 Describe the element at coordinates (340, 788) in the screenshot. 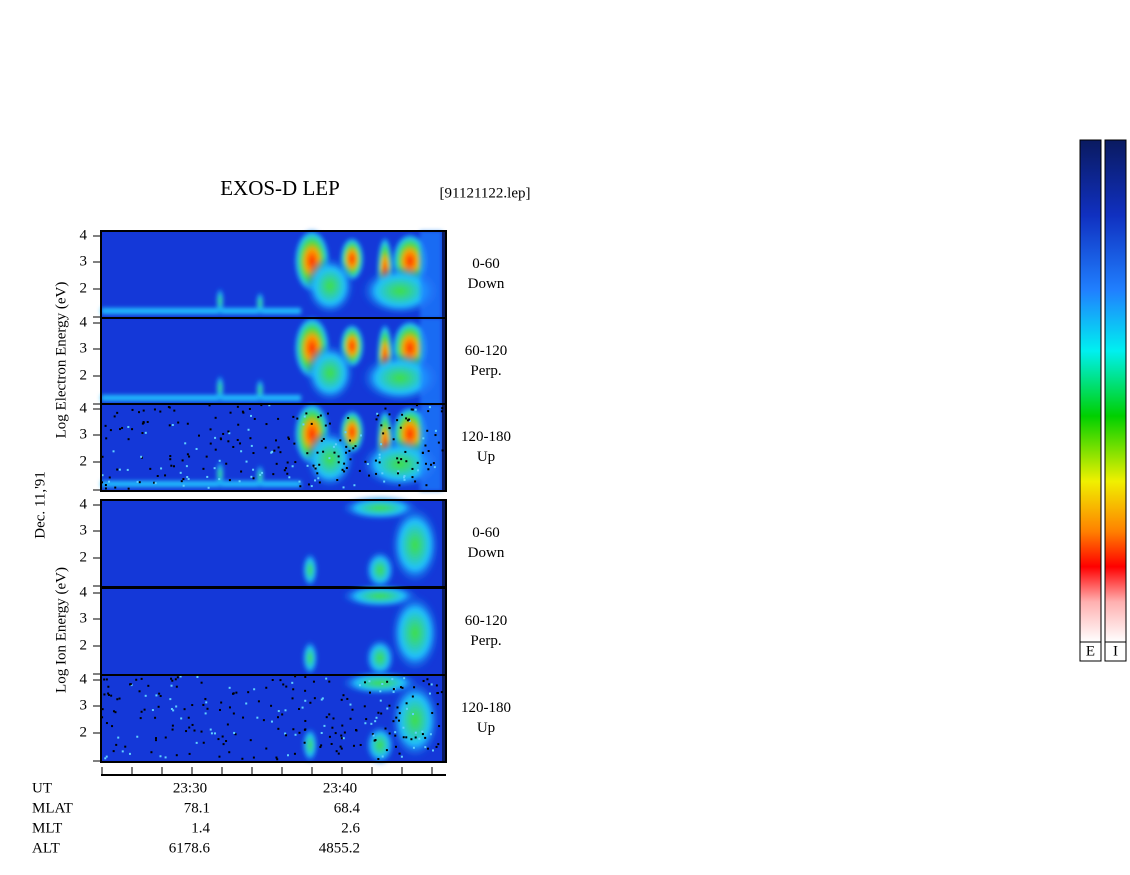

I see `footer-value: 23:40` at that location.